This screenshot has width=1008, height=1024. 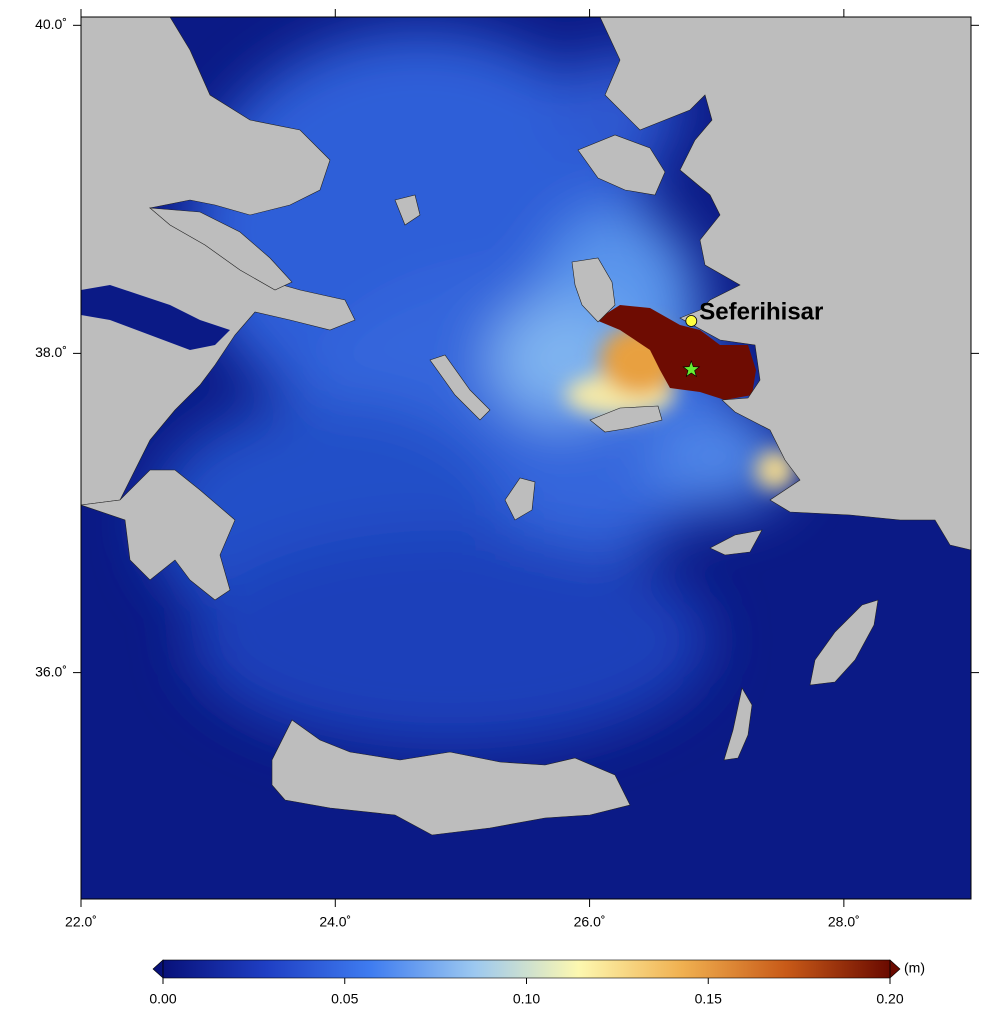 I want to click on chios, so click(x=593, y=290).